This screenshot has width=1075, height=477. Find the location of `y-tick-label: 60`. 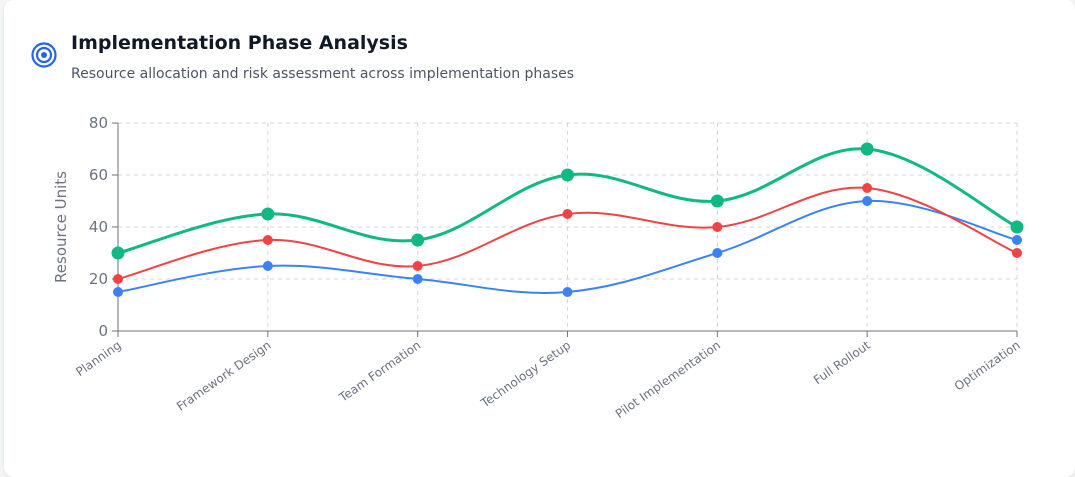

y-tick-label: 60 is located at coordinates (98, 175).